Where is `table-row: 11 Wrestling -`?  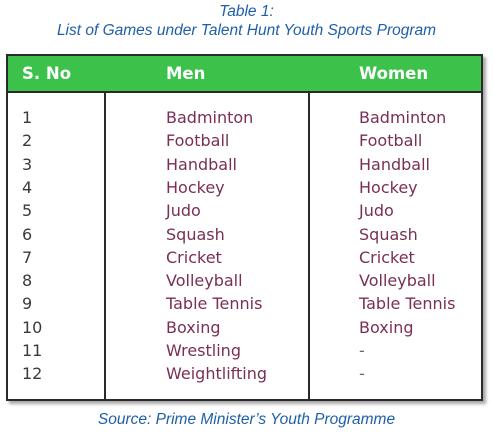
table-row: 11 Wrestling - is located at coordinates (244, 350).